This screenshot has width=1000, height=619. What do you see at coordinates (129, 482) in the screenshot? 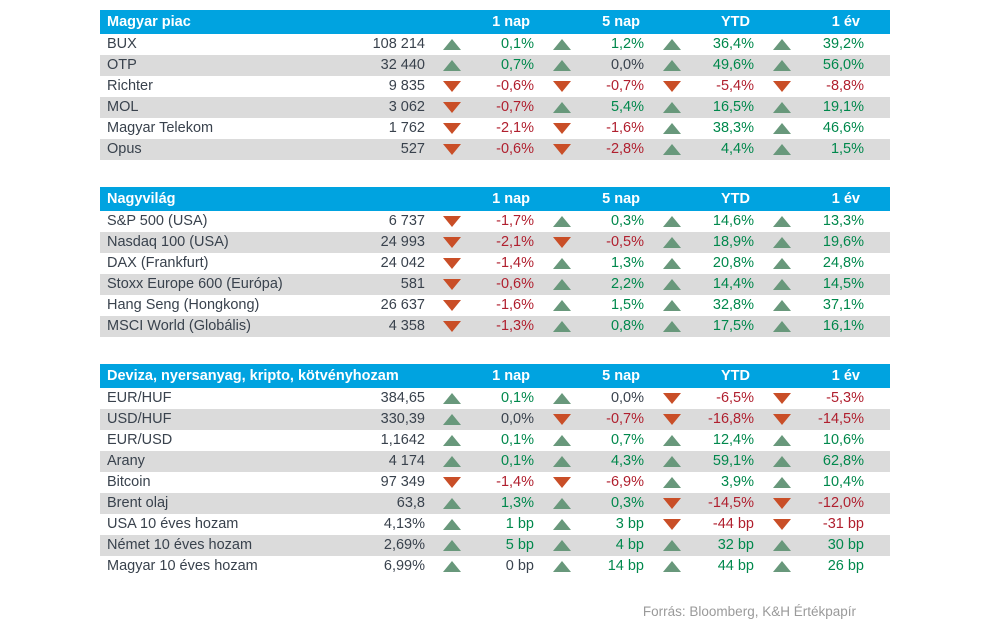
I see `instrument-name: Bitcoin` at bounding box center [129, 482].